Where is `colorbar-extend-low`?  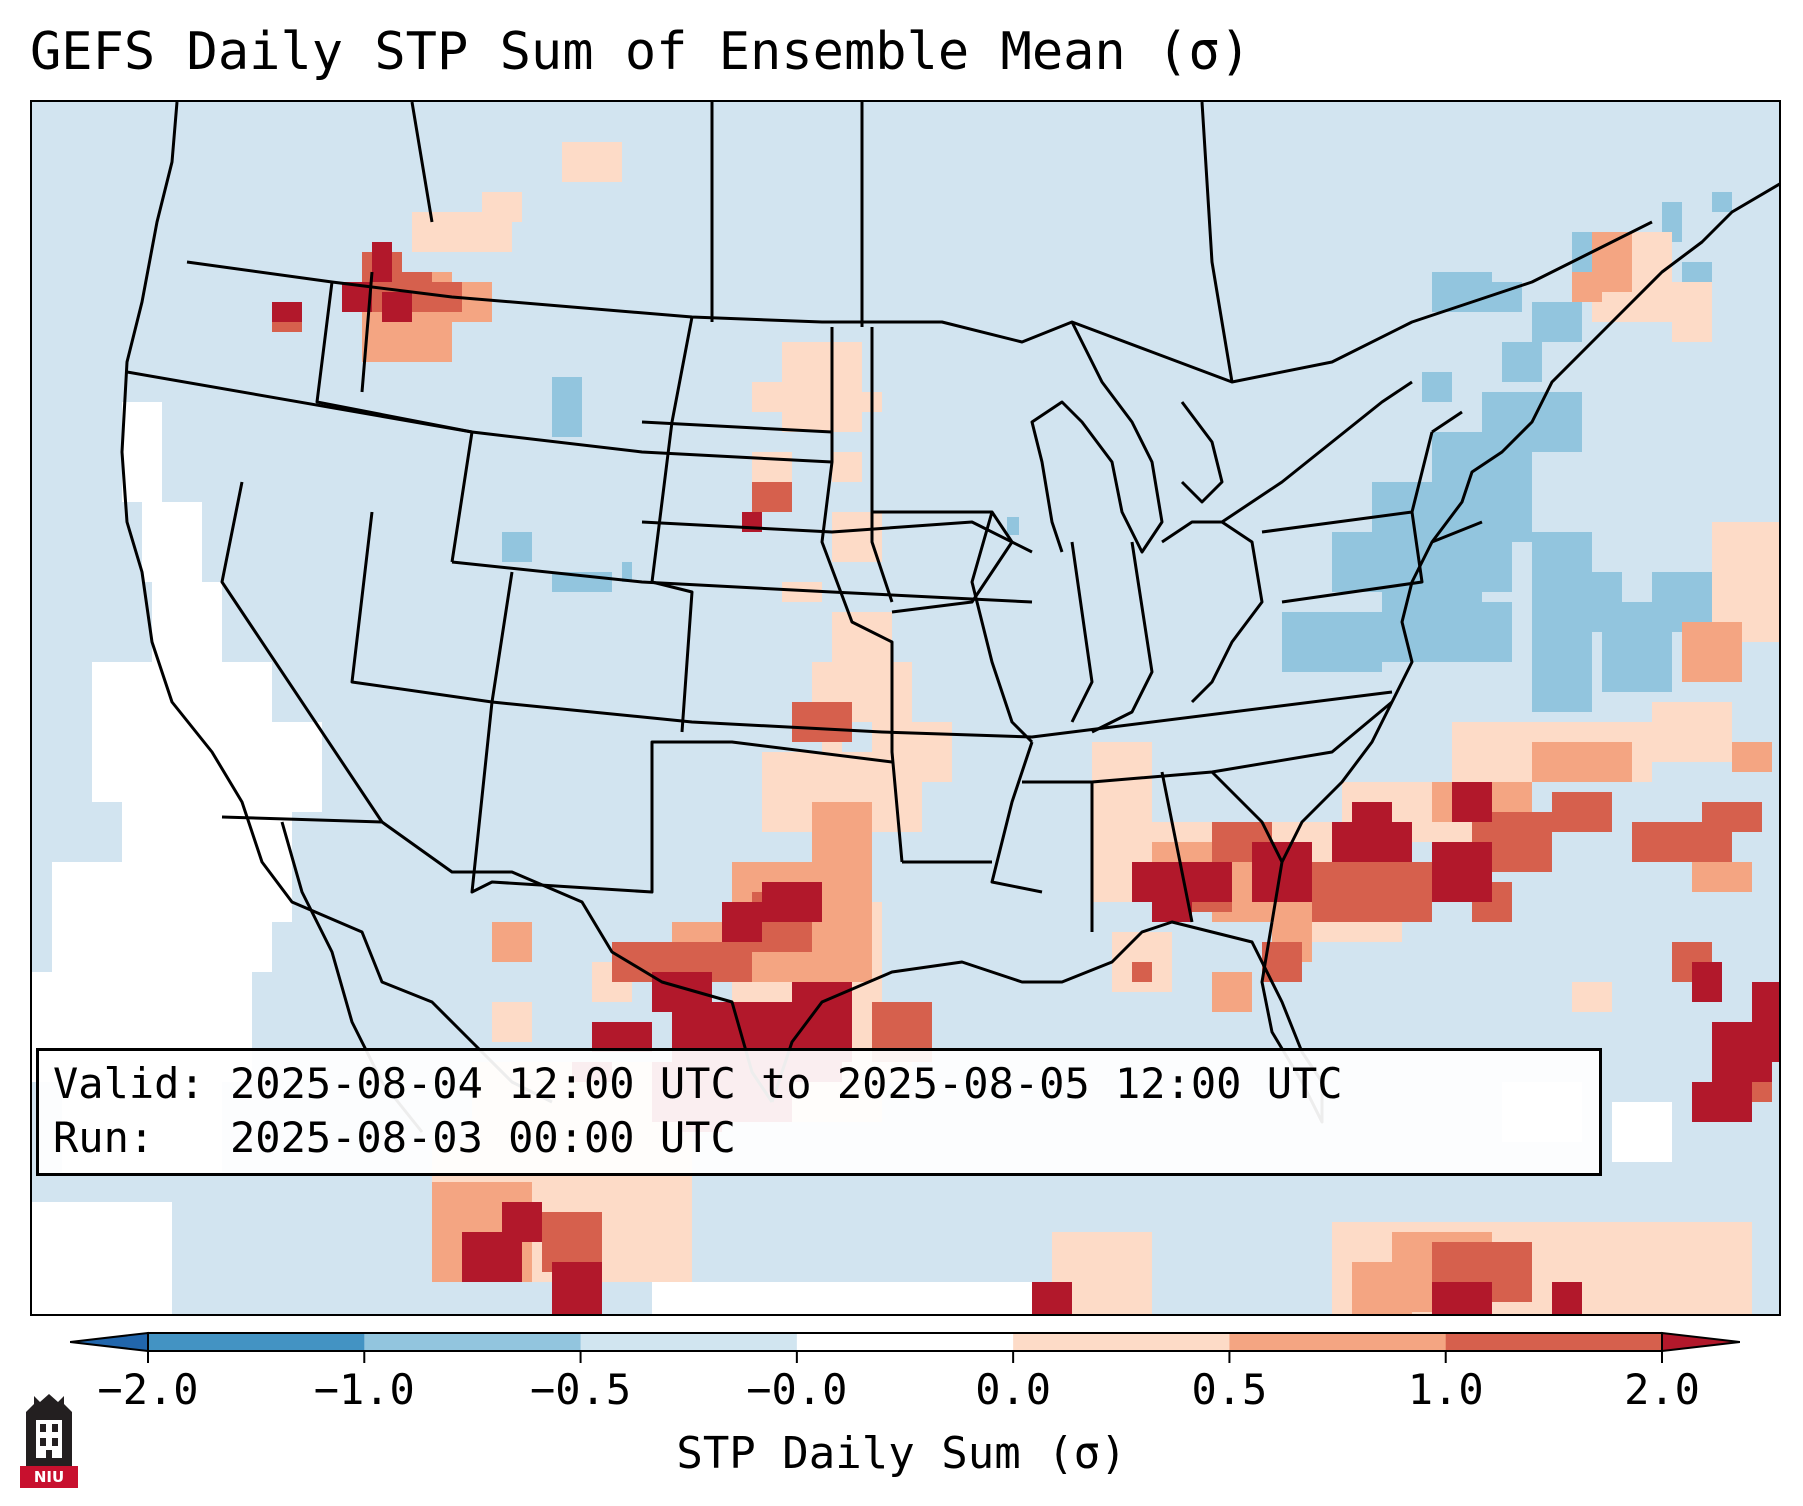 colorbar-extend-low is located at coordinates (109, 1342).